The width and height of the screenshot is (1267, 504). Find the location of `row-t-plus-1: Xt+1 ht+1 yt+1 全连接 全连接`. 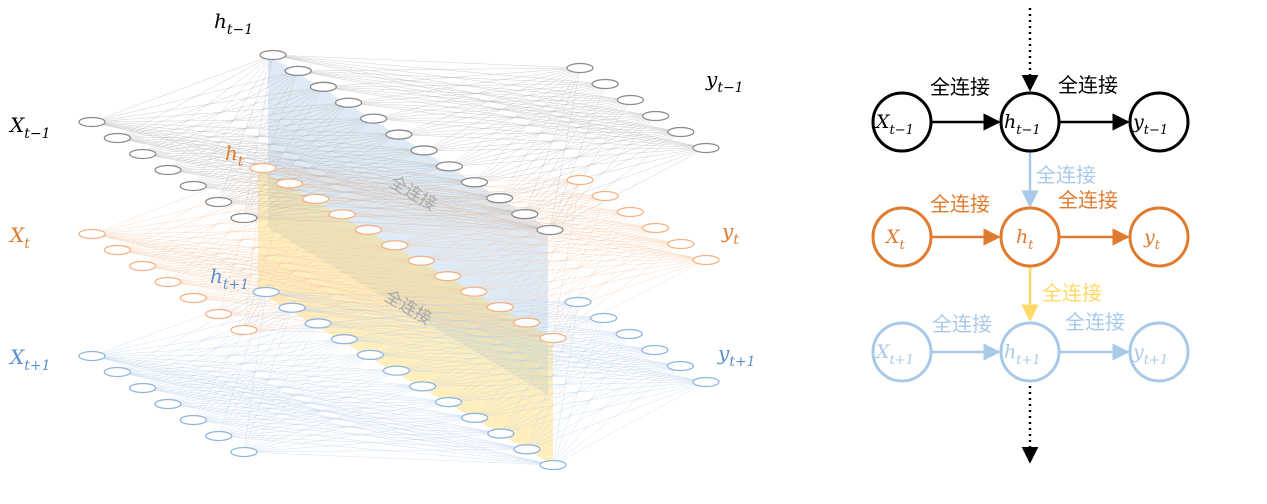

row-t-plus-1: Xt+1 ht+1 yt+1 全连接 全连接 is located at coordinates (1030, 346).